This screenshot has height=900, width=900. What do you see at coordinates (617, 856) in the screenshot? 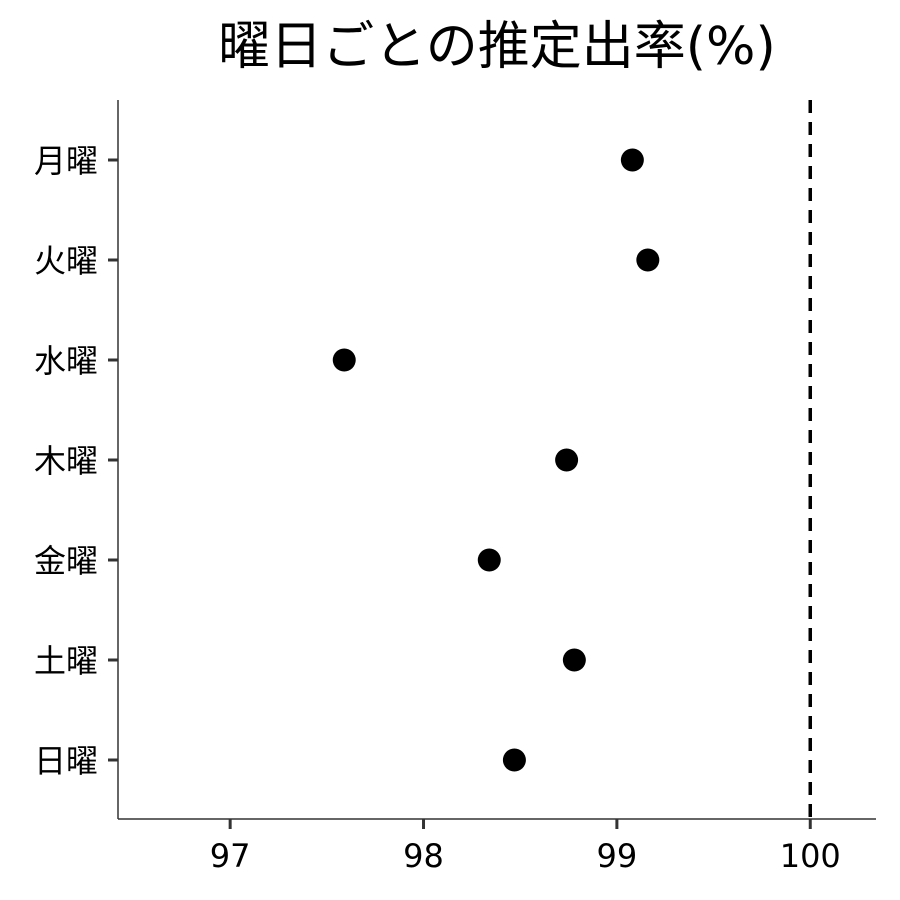
I see `x-tick-label: 99` at bounding box center [617, 856].